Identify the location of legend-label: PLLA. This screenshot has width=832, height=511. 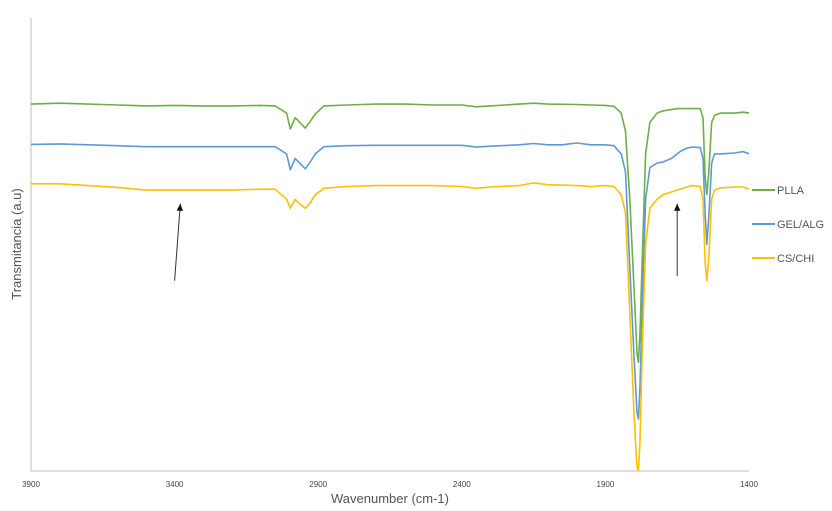
(791, 191).